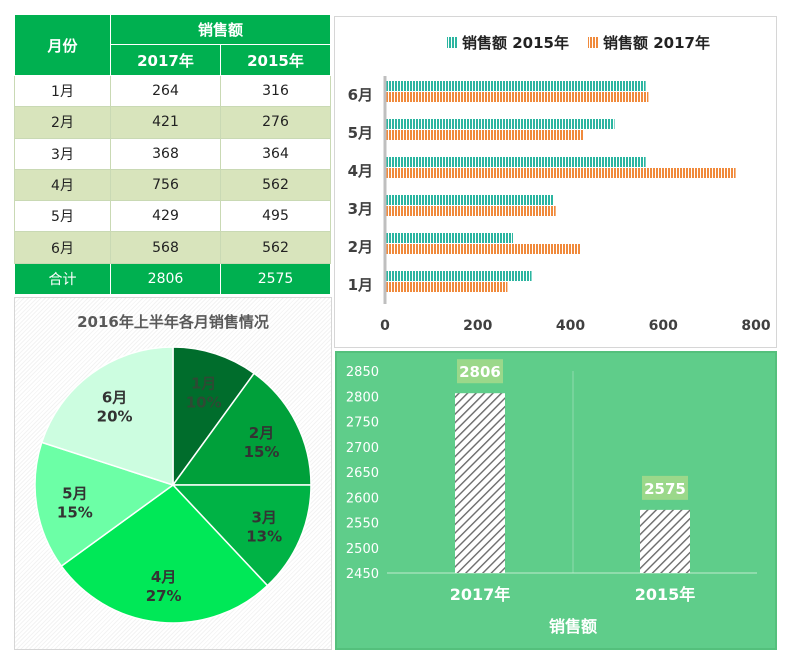 Image resolution: width=792 pixels, height=665 pixels. I want to click on header-sales: 销售额, so click(220, 29).